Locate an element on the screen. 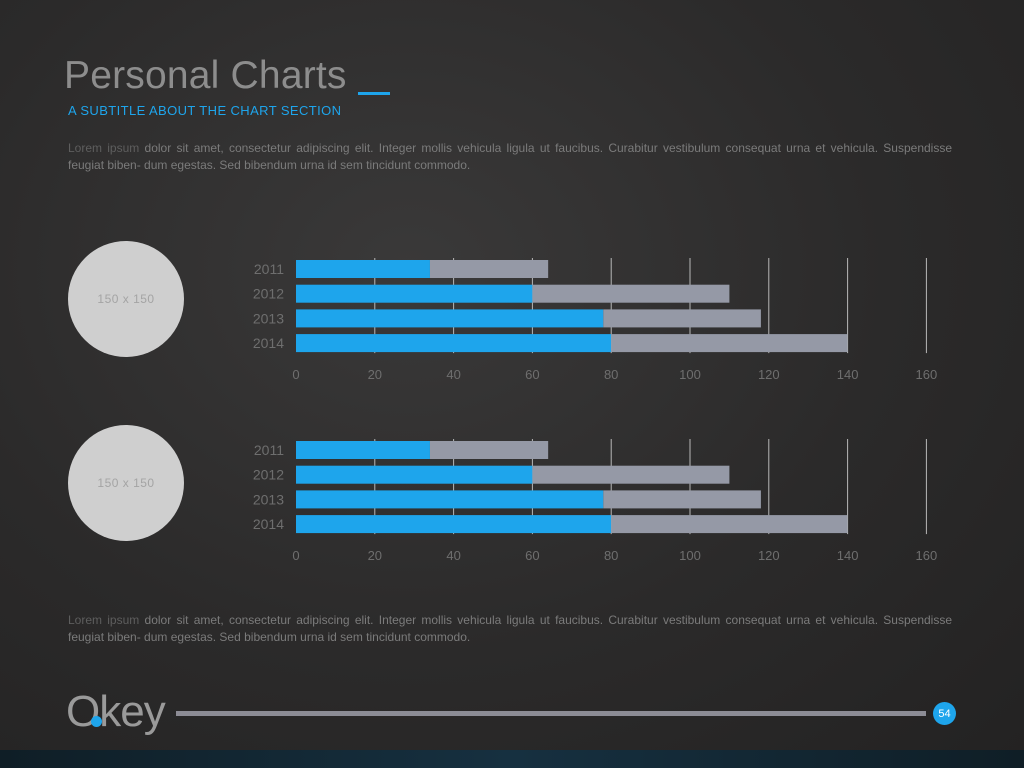  bottom-strip is located at coordinates (512, 759).